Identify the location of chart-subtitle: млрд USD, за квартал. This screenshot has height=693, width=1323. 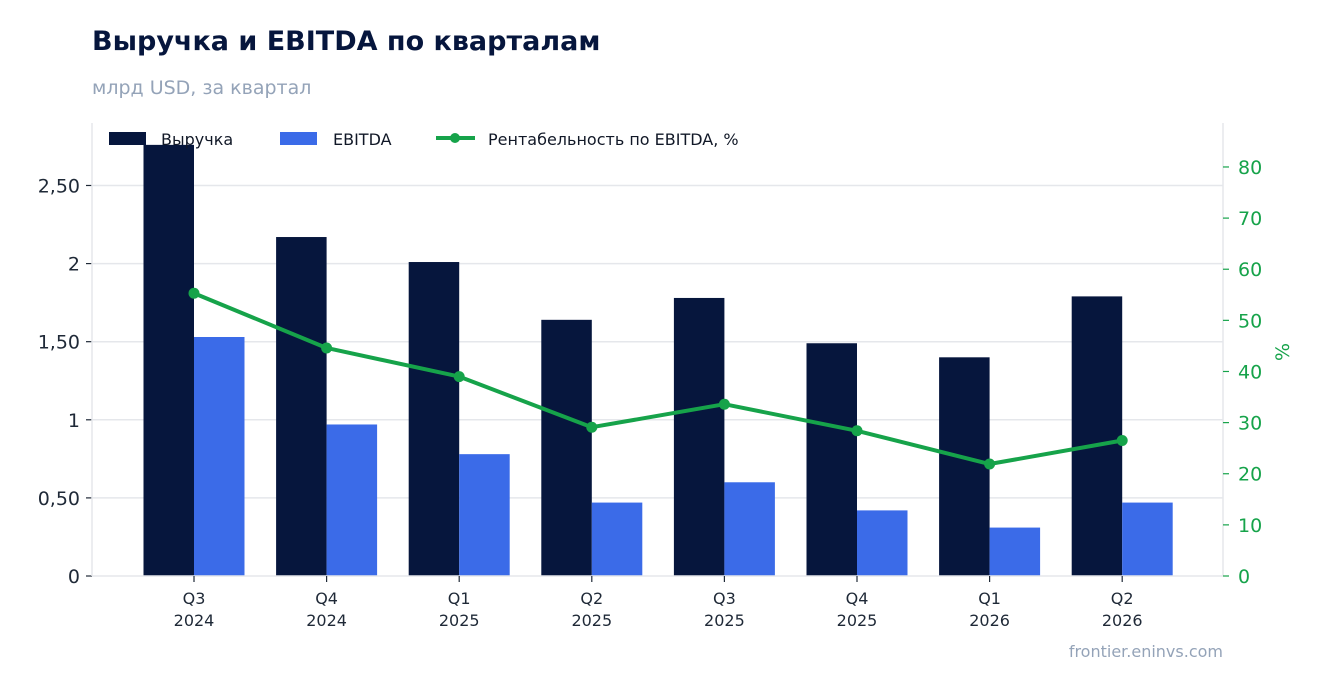
(202, 88).